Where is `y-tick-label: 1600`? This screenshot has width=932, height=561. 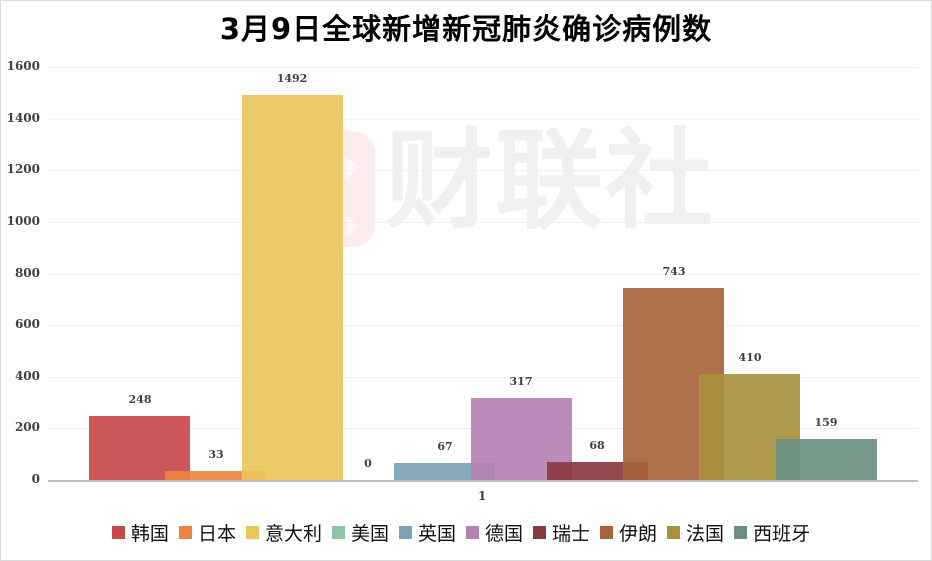
y-tick-label: 1600 is located at coordinates (23, 66).